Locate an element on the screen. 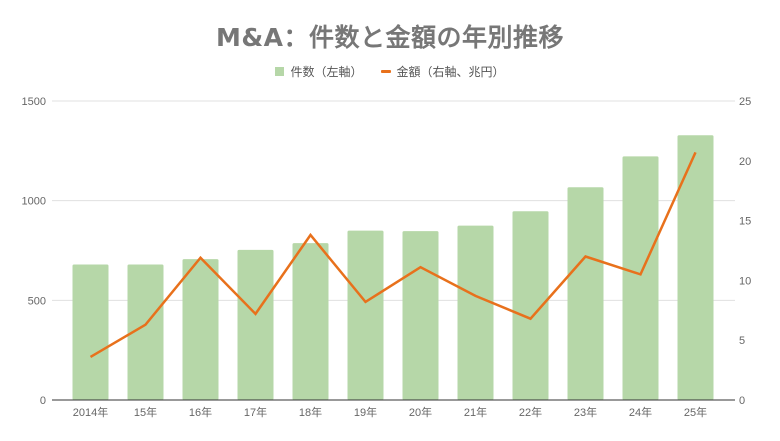  x-axis-tick-label: 23年 is located at coordinates (585, 412).